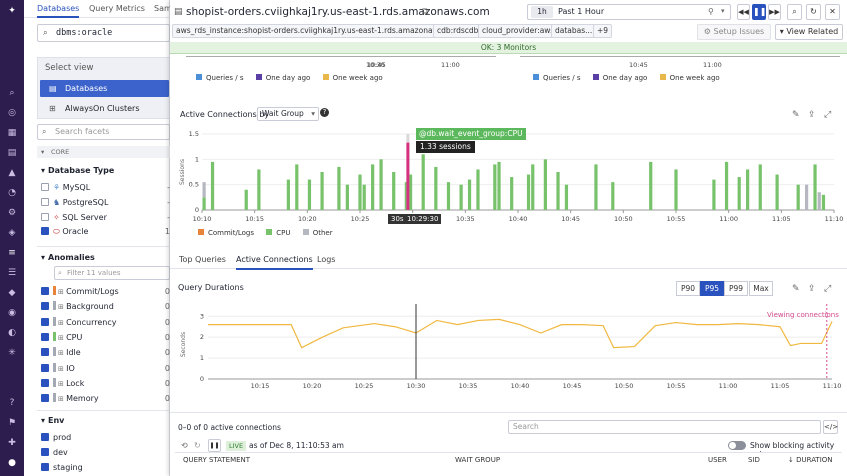  I want to click on facet-item-mysql: ⚘ MySQL -, so click(106, 188).